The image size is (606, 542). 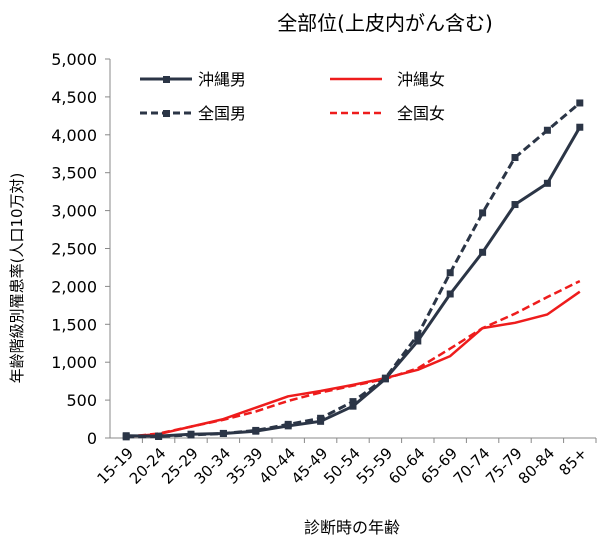 What do you see at coordinates (74, 173) in the screenshot?
I see `y-tick-label: 3,500` at bounding box center [74, 173].